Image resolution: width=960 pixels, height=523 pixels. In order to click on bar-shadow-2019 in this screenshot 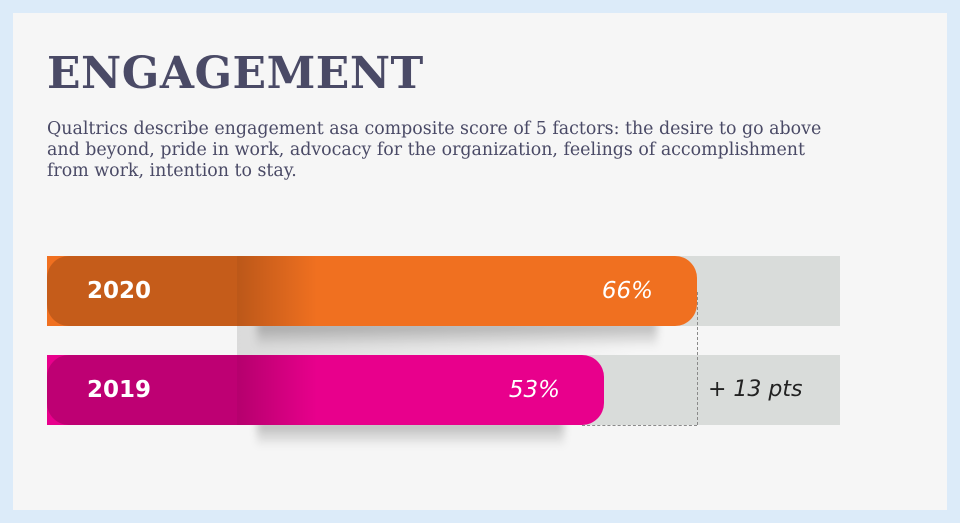, I will do `click(410, 434)`.